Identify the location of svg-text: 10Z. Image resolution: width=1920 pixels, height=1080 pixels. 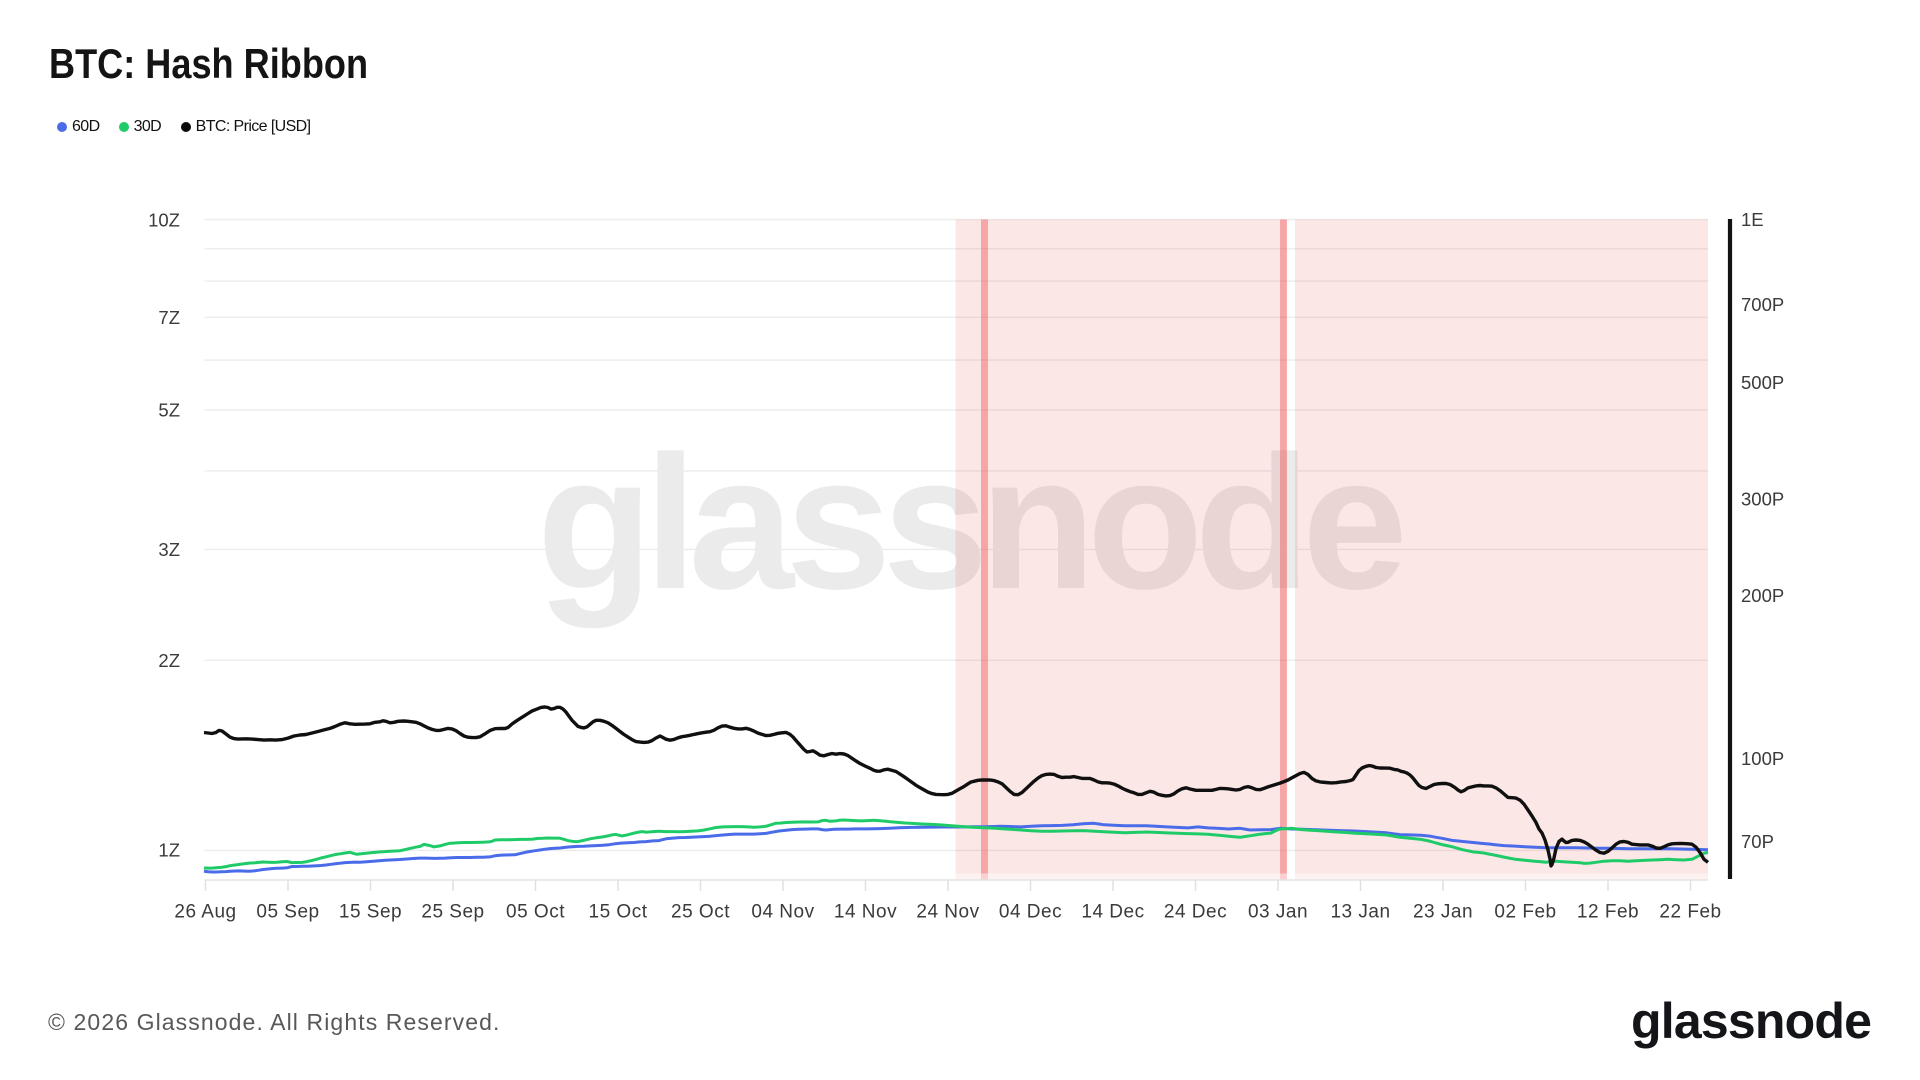
(164, 220).